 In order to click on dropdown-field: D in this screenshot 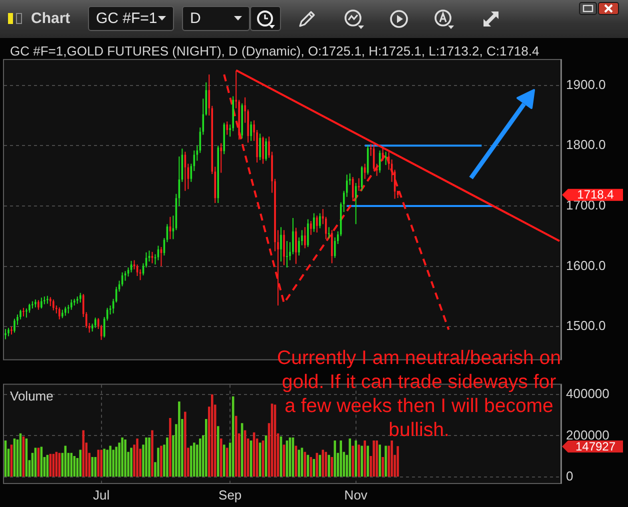, I will do `click(216, 18)`.